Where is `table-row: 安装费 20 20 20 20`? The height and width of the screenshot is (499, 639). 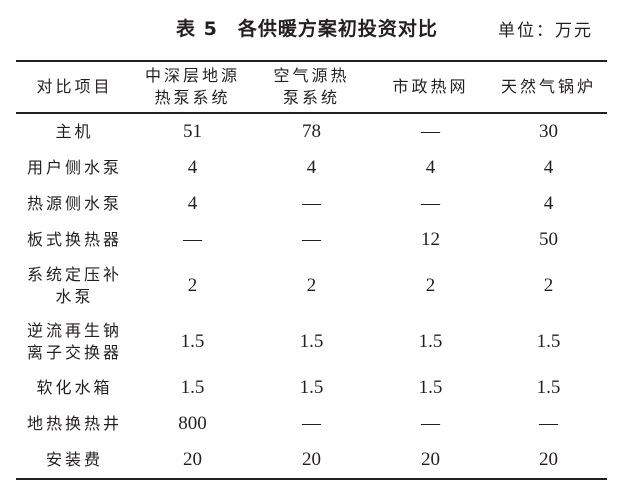 table-row: 安装费 20 20 20 20 is located at coordinates (311, 460).